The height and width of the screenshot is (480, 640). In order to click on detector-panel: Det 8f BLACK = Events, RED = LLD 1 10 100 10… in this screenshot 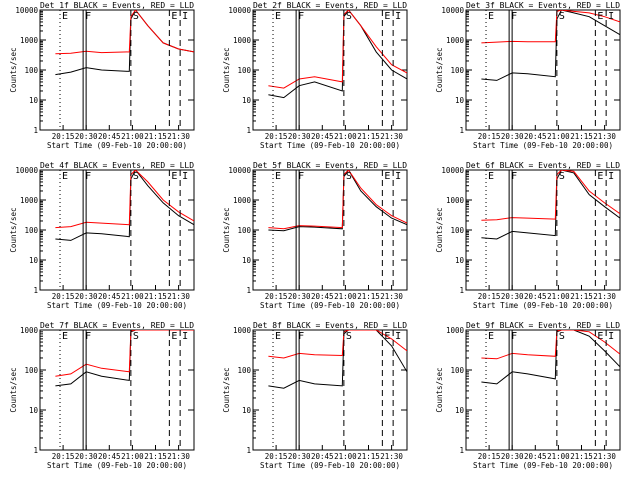, I will do `click(315, 395)`.